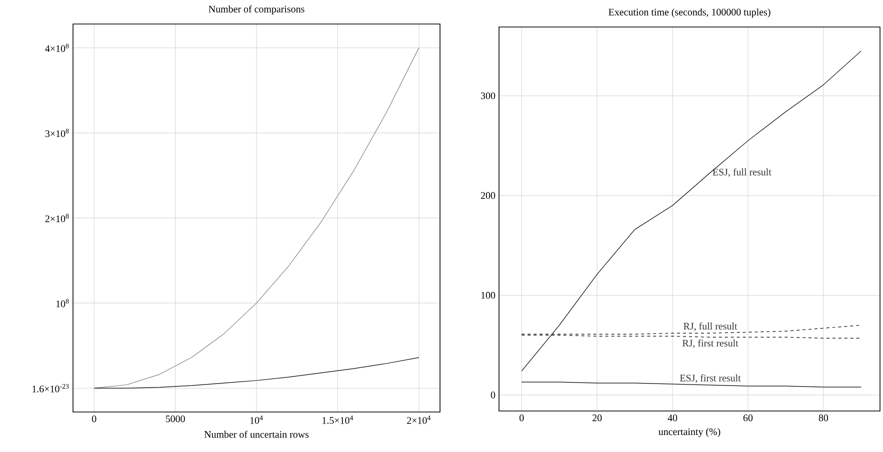 Image resolution: width=883 pixels, height=452 pixels. I want to click on y-tick-label: 1.6×10$^{-23}$, so click(50, 388).